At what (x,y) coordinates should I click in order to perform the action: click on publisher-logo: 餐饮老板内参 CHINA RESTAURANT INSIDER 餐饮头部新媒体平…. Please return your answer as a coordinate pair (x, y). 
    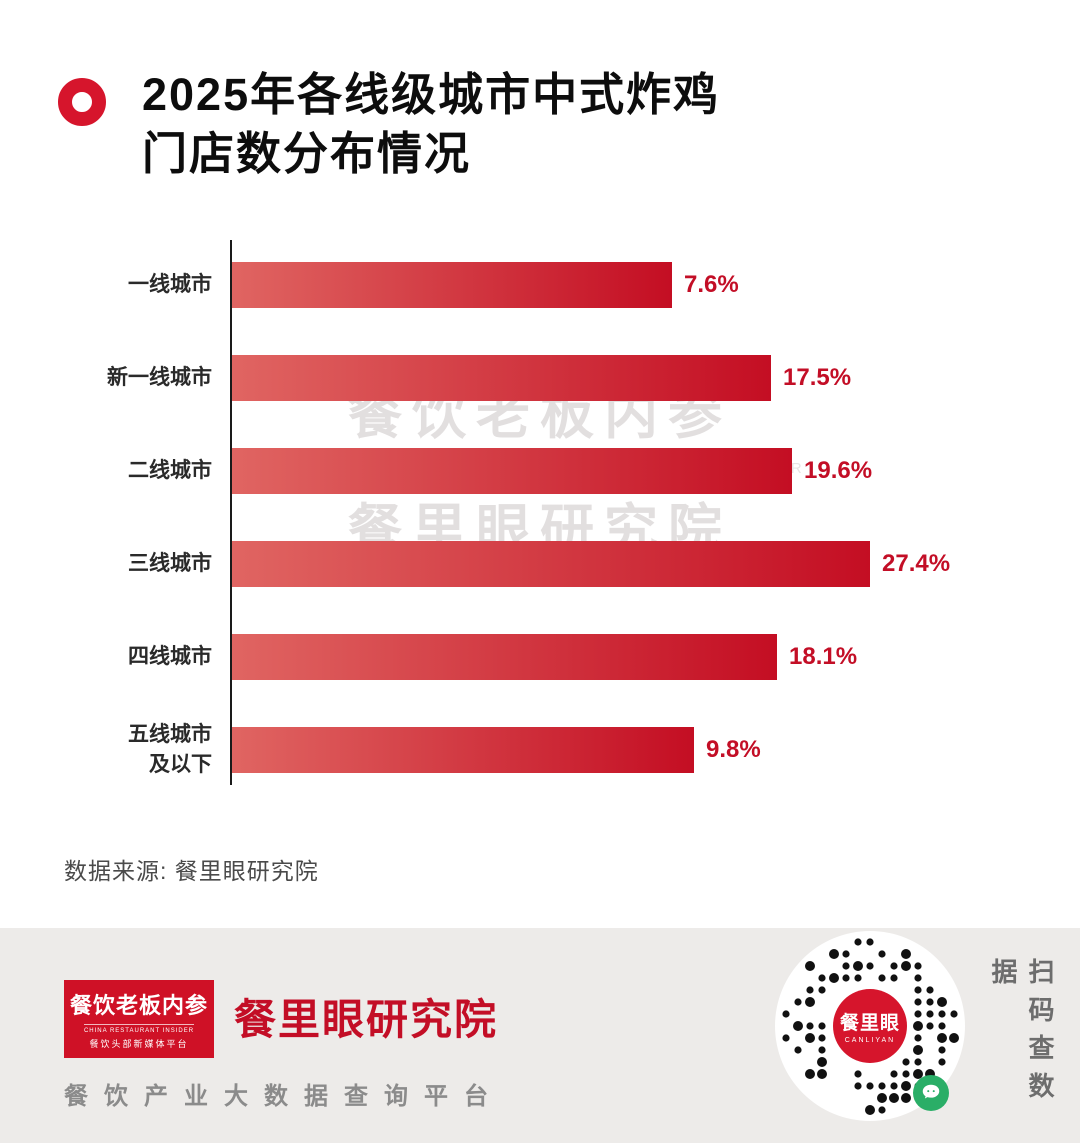
    Looking at the image, I should click on (139, 1019).